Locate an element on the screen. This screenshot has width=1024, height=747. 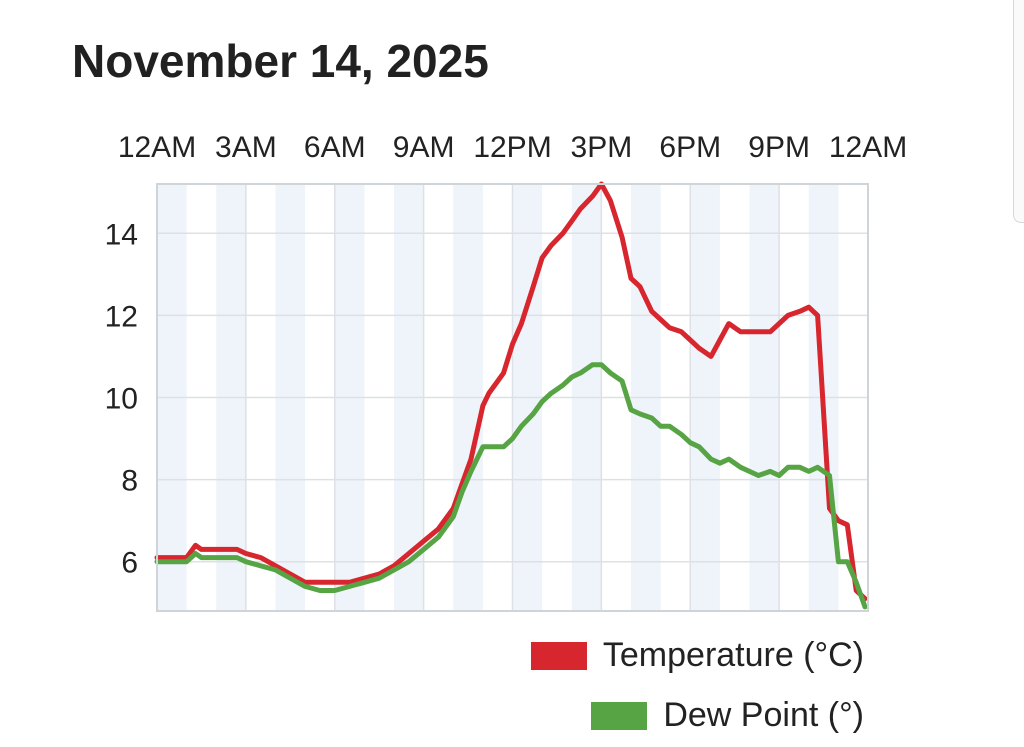
page-title: November 14, 2025 is located at coordinates (280, 61).